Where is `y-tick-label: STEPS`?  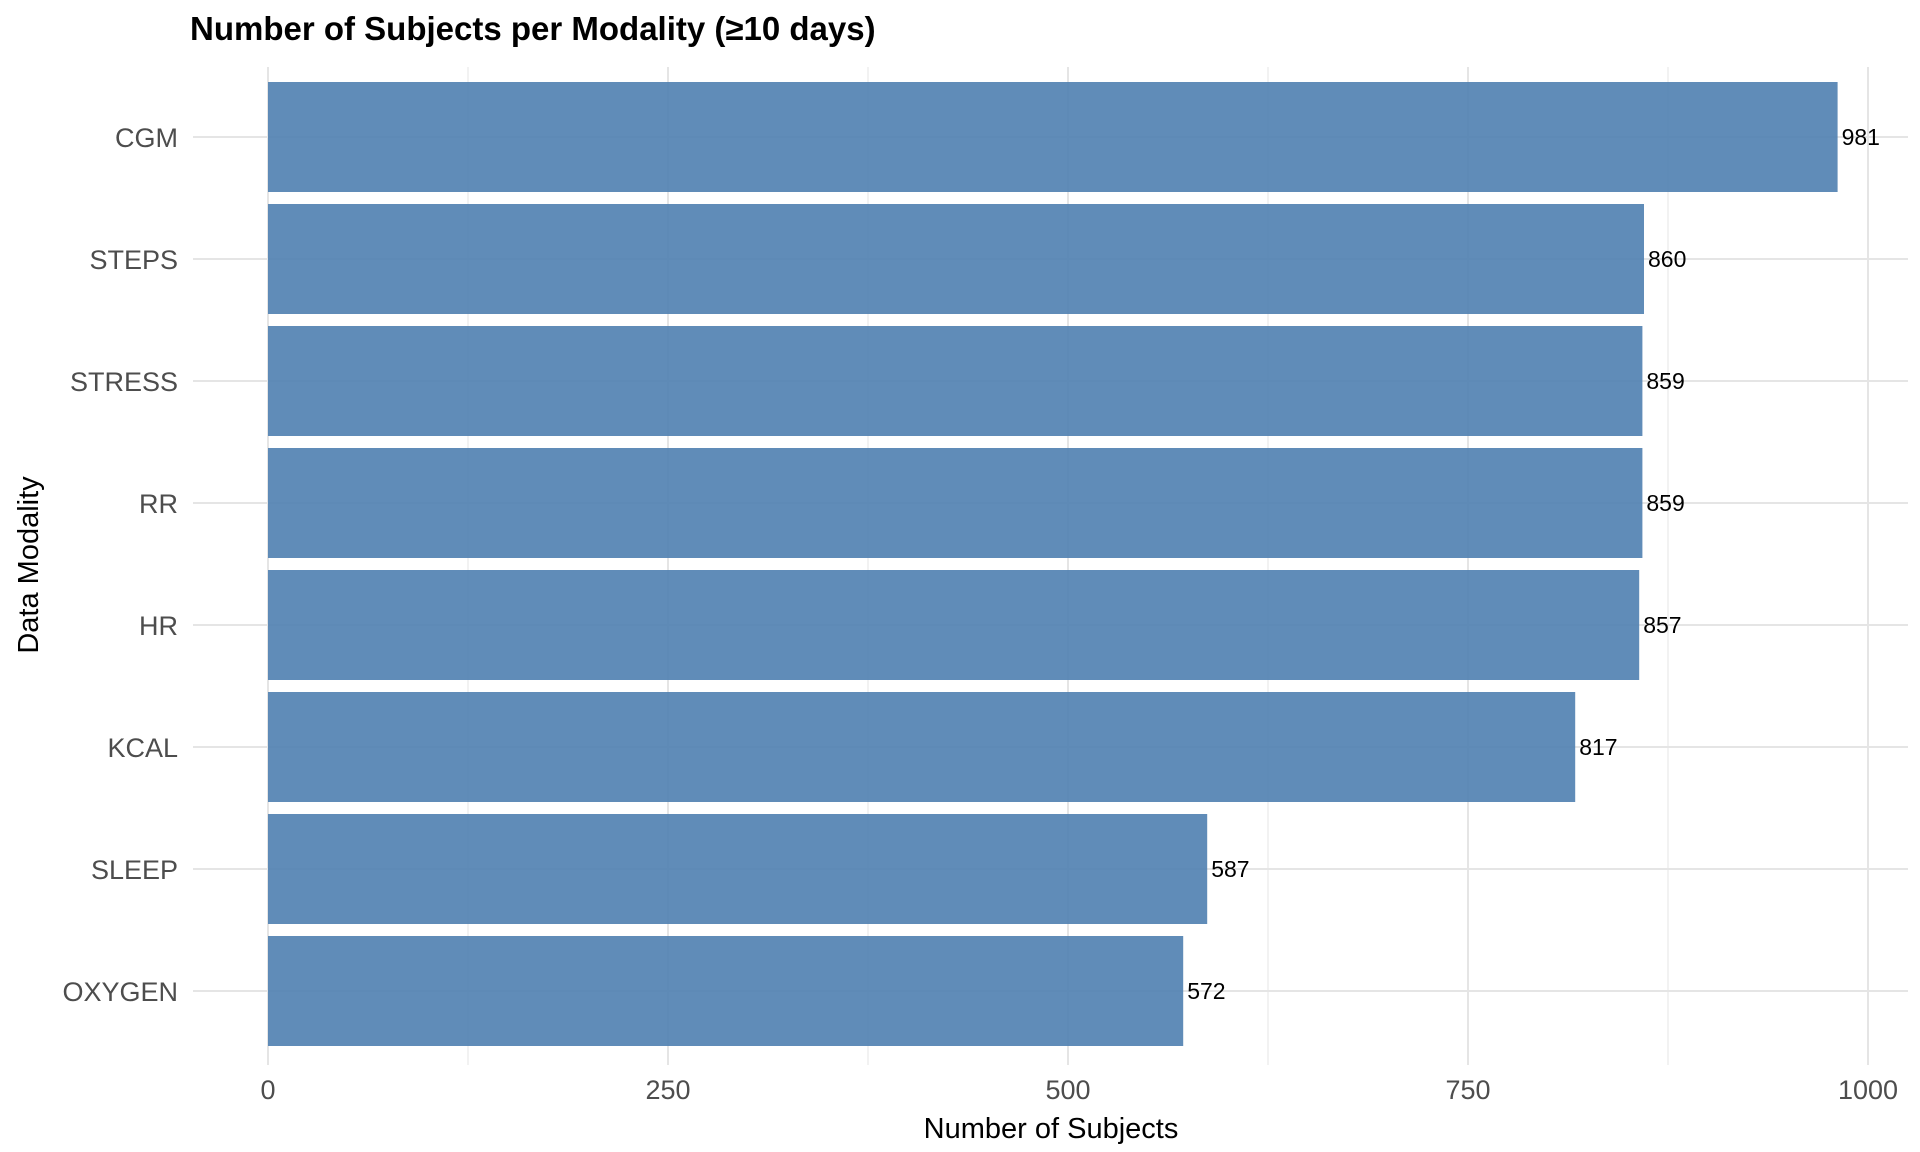 y-tick-label: STEPS is located at coordinates (133, 260).